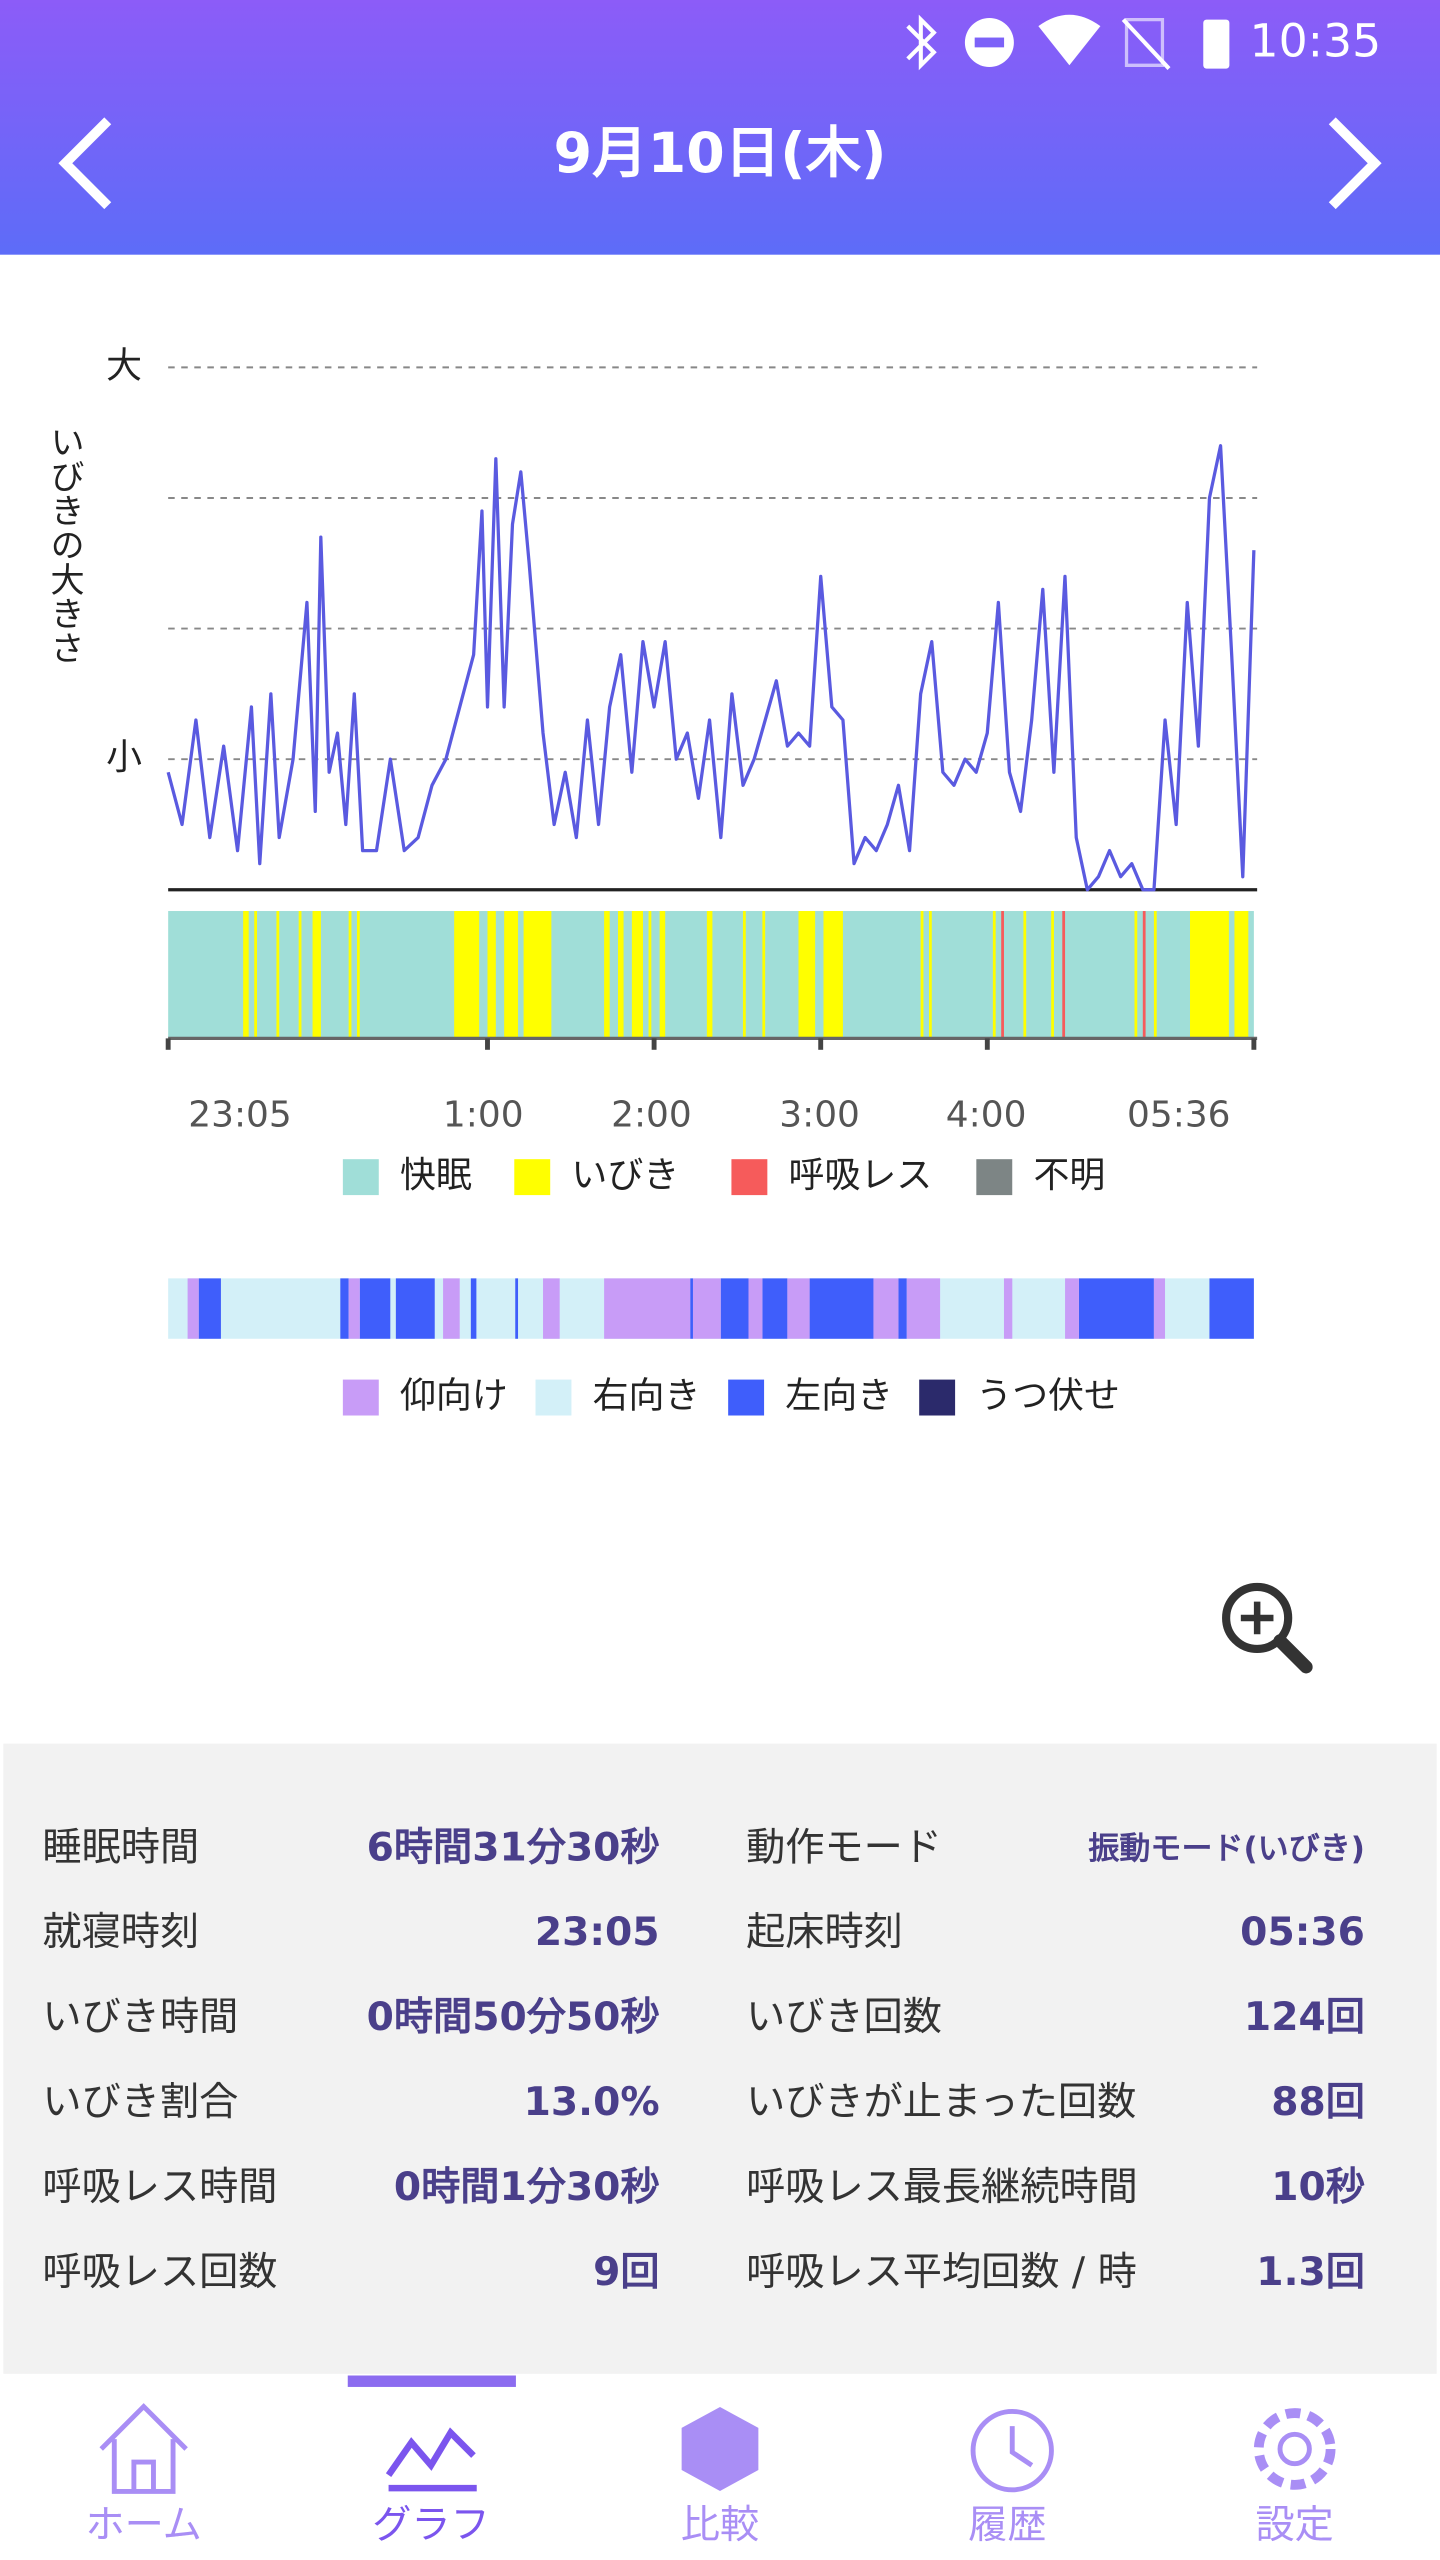 The image size is (1440, 2560). Describe the element at coordinates (124, 365) in the screenshot. I see `y-tick-label: 大` at that location.